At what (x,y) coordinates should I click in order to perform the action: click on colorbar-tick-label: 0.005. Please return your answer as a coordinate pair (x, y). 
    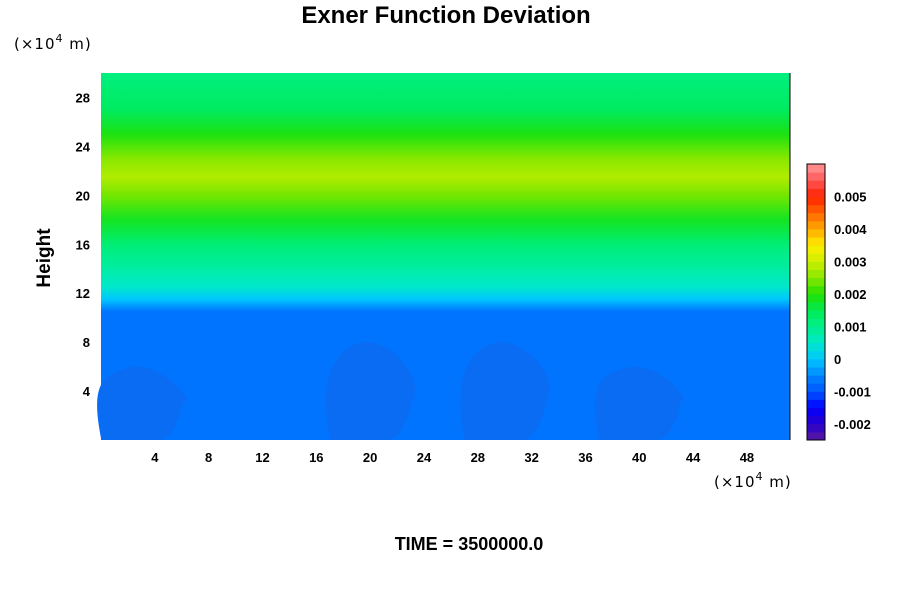
    Looking at the image, I should click on (850, 196).